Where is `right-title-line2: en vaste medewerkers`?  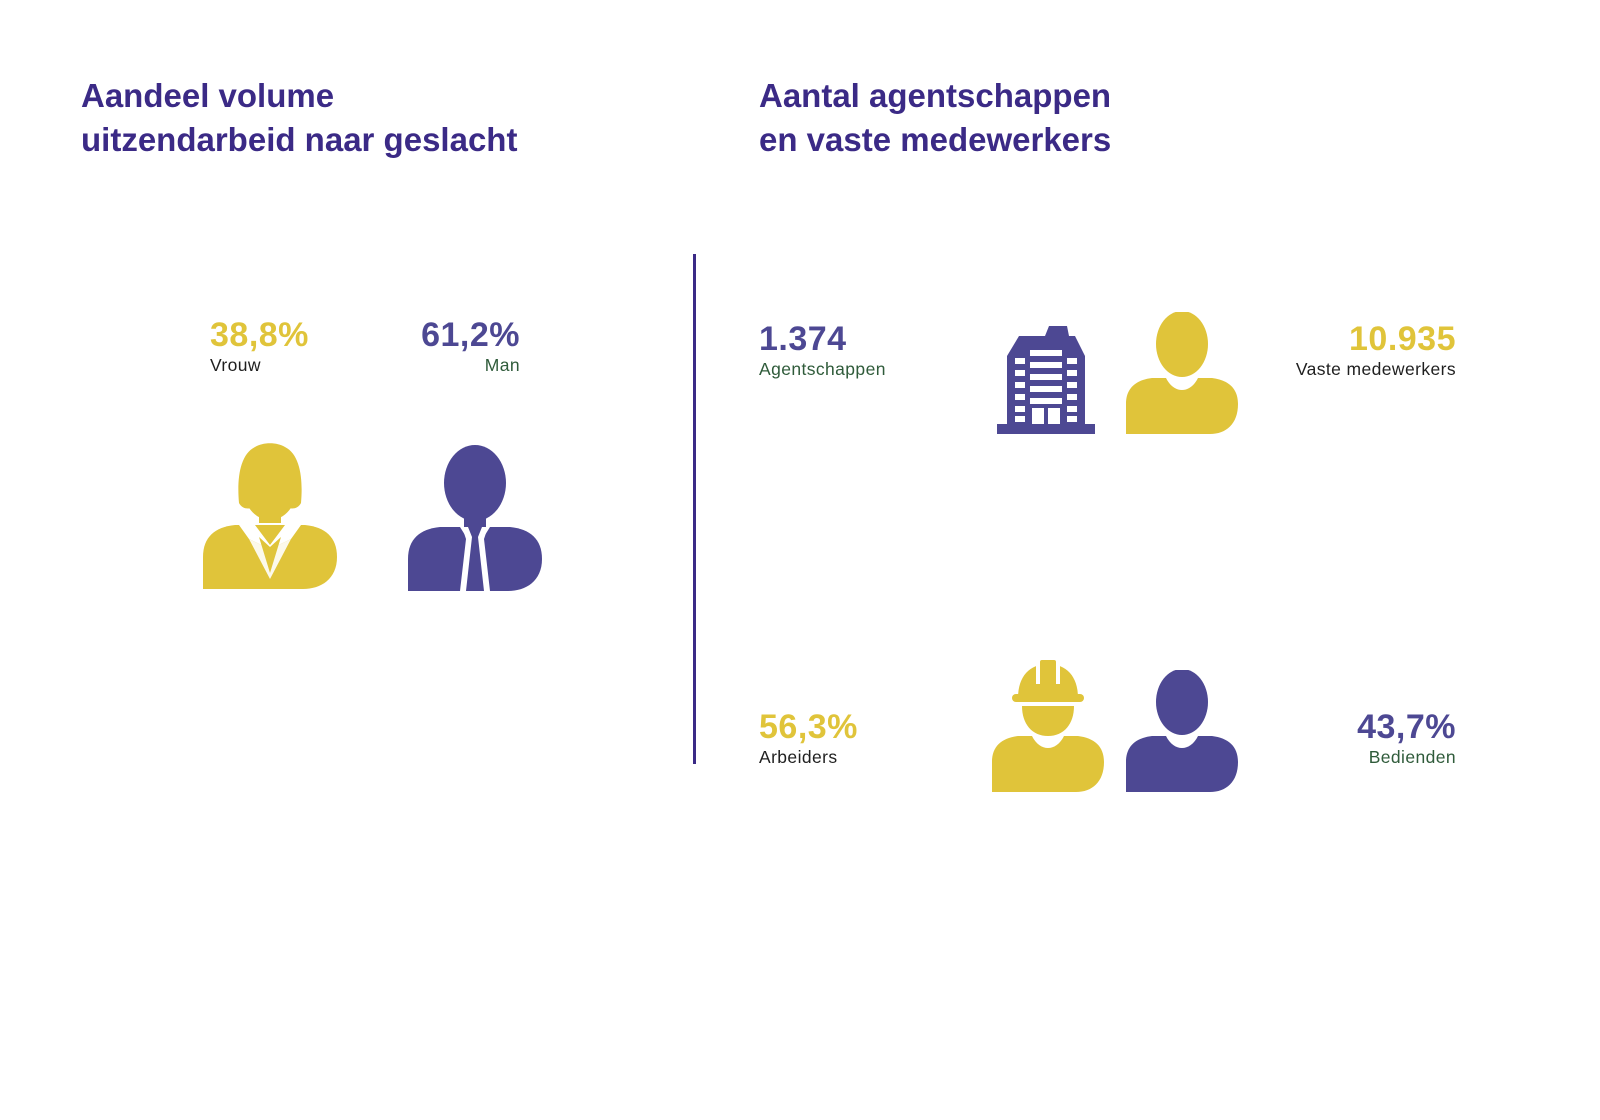 right-title-line2: en vaste medewerkers is located at coordinates (935, 139).